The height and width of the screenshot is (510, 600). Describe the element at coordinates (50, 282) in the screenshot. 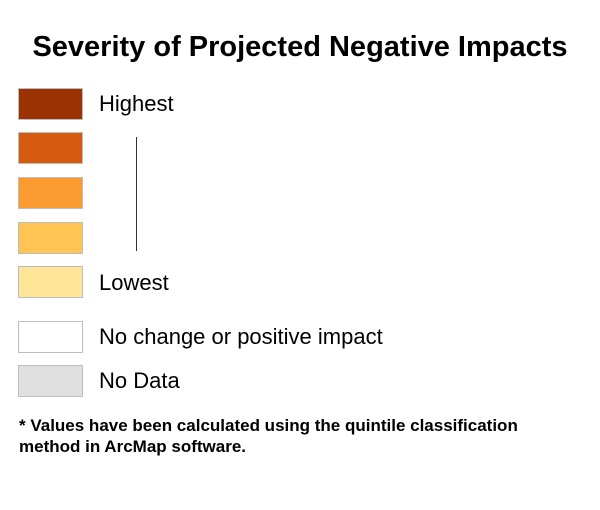

I see `legend-swatch-lowest` at that location.